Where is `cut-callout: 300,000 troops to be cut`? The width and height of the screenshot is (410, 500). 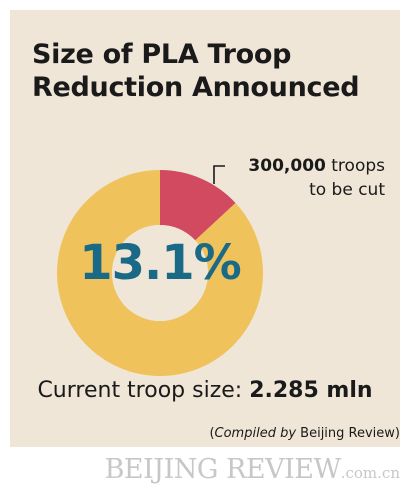
cut-callout: 300,000 troops to be cut is located at coordinates (302, 178).